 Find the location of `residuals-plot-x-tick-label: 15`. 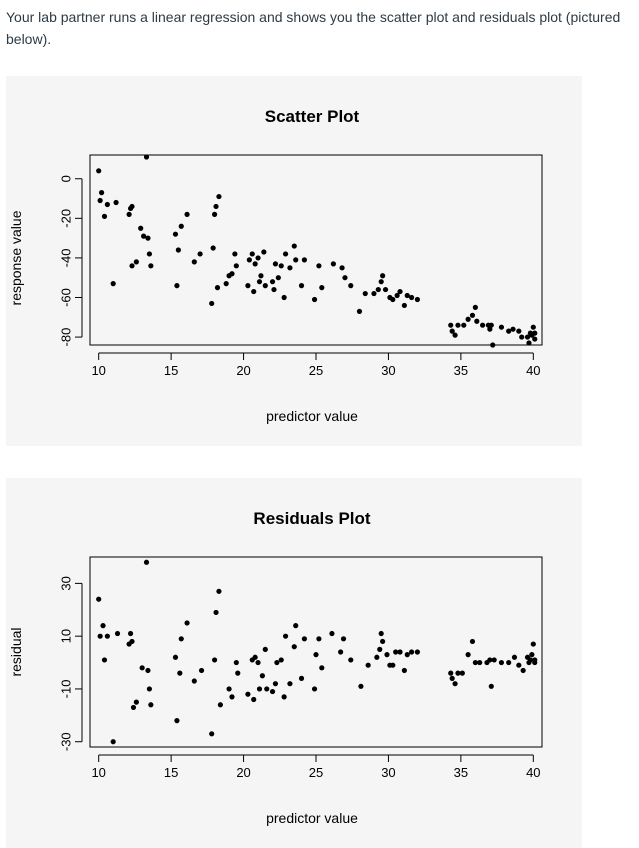

residuals-plot-x-tick-label: 15 is located at coordinates (171, 772).